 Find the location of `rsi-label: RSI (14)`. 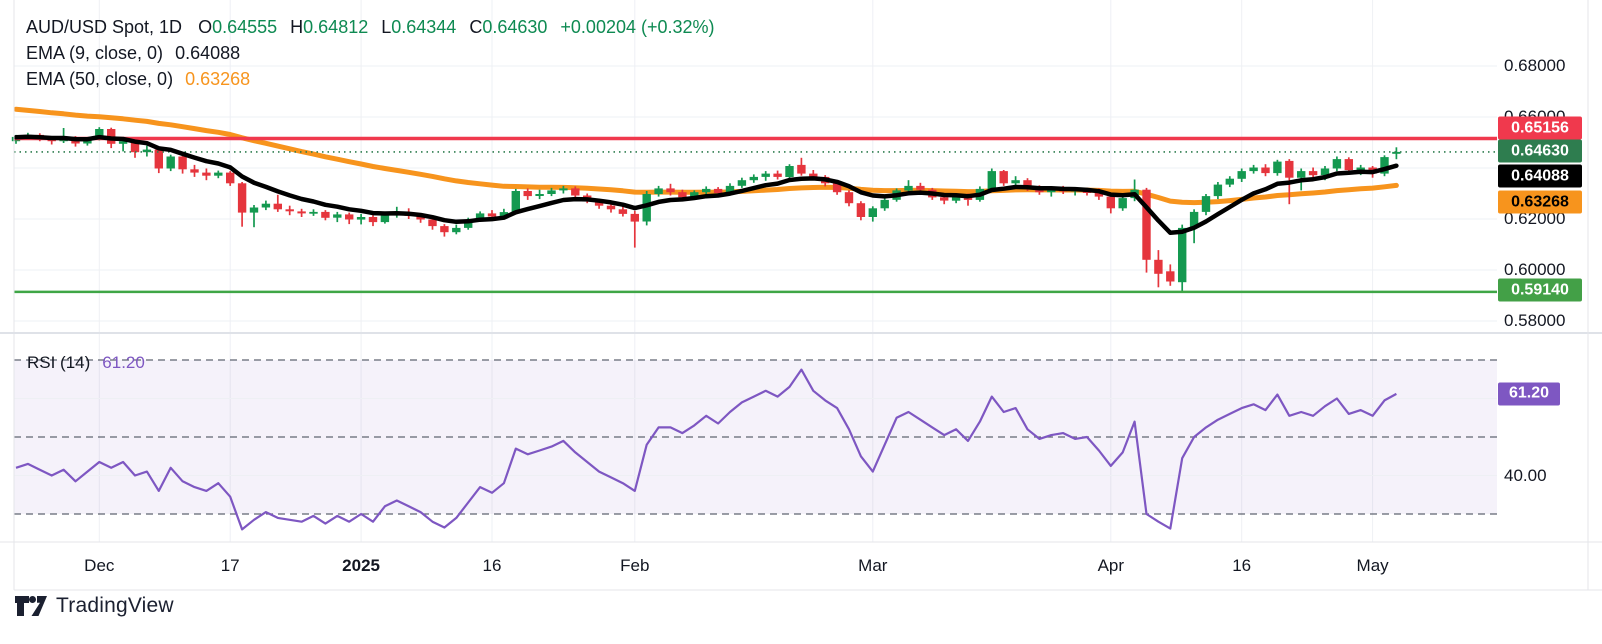

rsi-label: RSI (14) is located at coordinates (59, 362).